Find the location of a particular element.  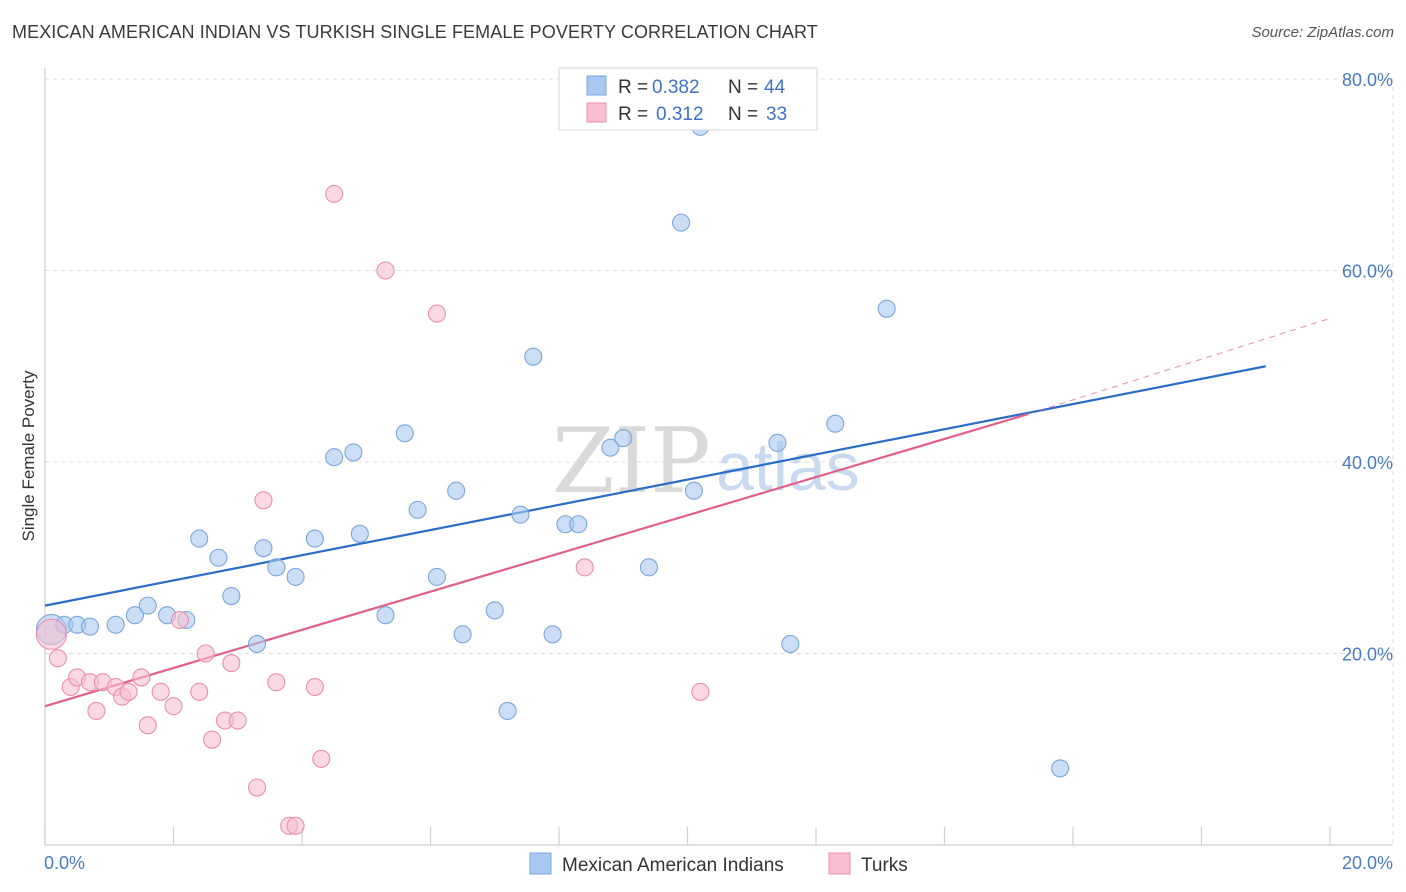

legend-n-label-blue: N = is located at coordinates (743, 87).